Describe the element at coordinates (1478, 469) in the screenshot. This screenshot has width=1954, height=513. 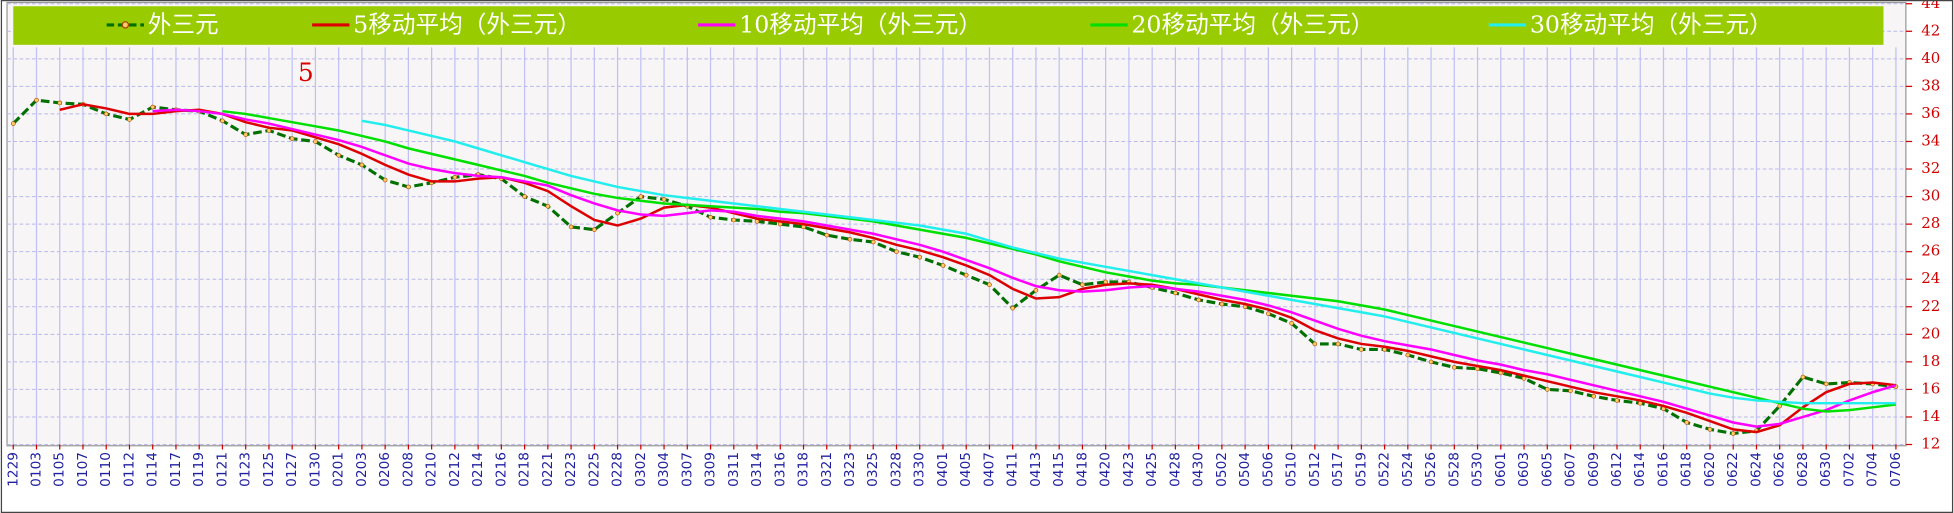
I see `x-tick-label: 0530` at that location.